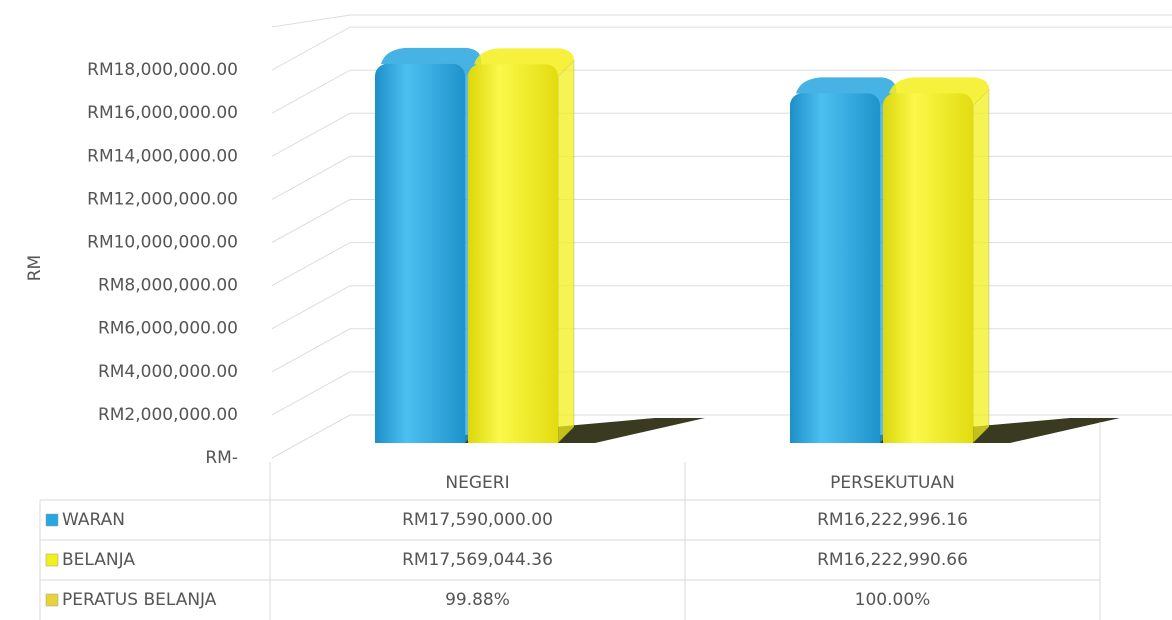 Image resolution: width=1172 pixels, height=620 pixels. What do you see at coordinates (477, 600) in the screenshot?
I see `table-cell: 99.88%` at bounding box center [477, 600].